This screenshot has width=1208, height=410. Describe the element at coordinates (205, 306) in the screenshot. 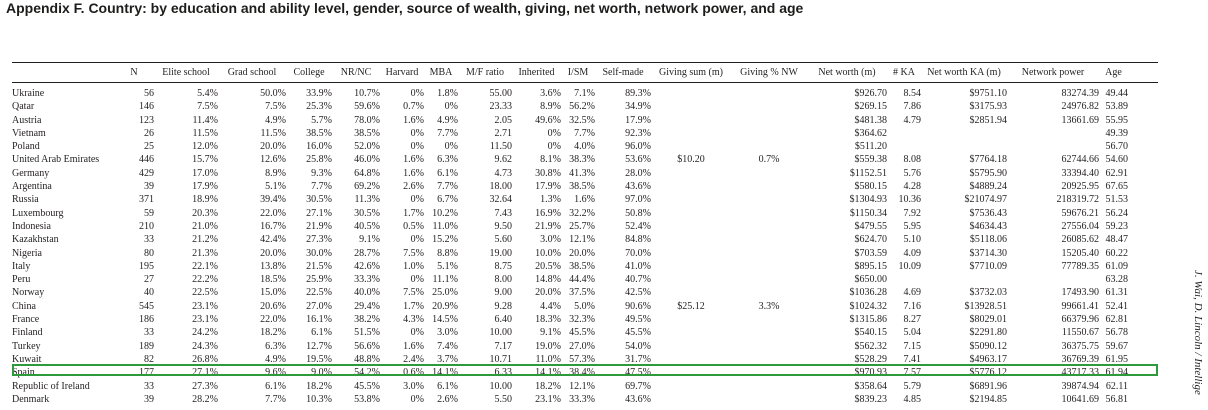

I see `table-cell: 23.1%` at that location.